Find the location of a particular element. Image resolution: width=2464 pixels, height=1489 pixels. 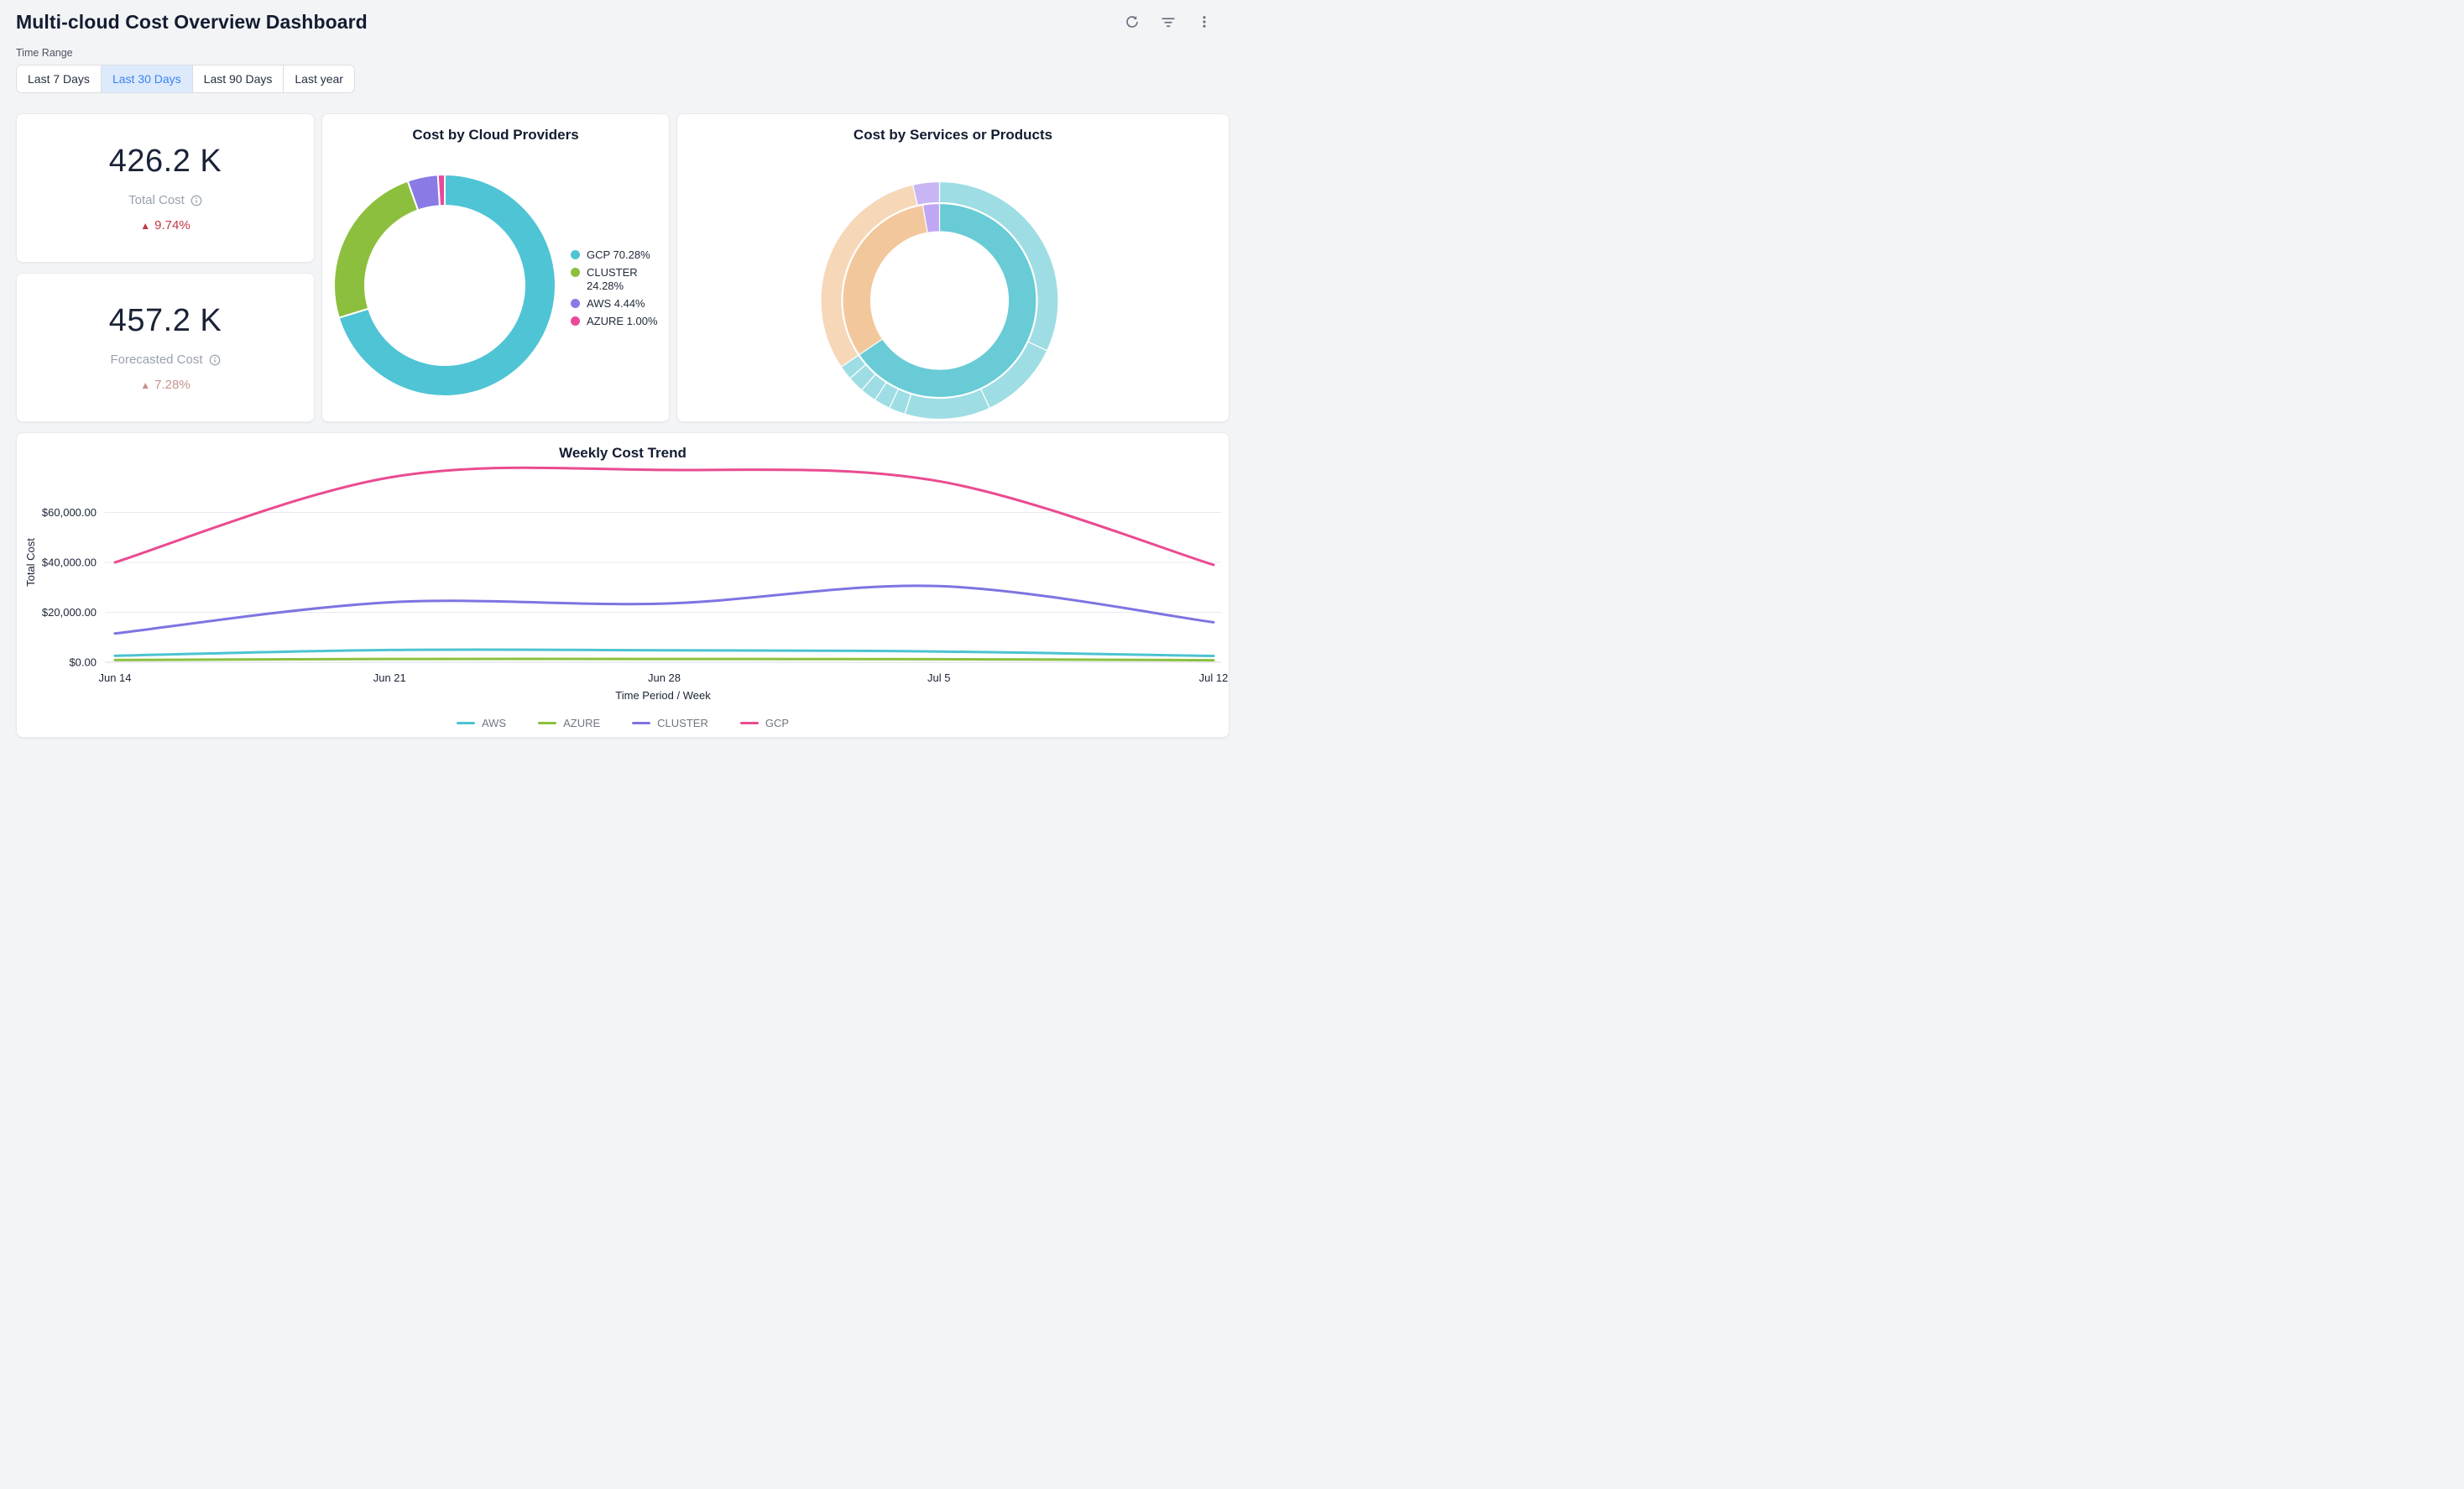

y-tick-label: $40,000.00 is located at coordinates (69, 563).